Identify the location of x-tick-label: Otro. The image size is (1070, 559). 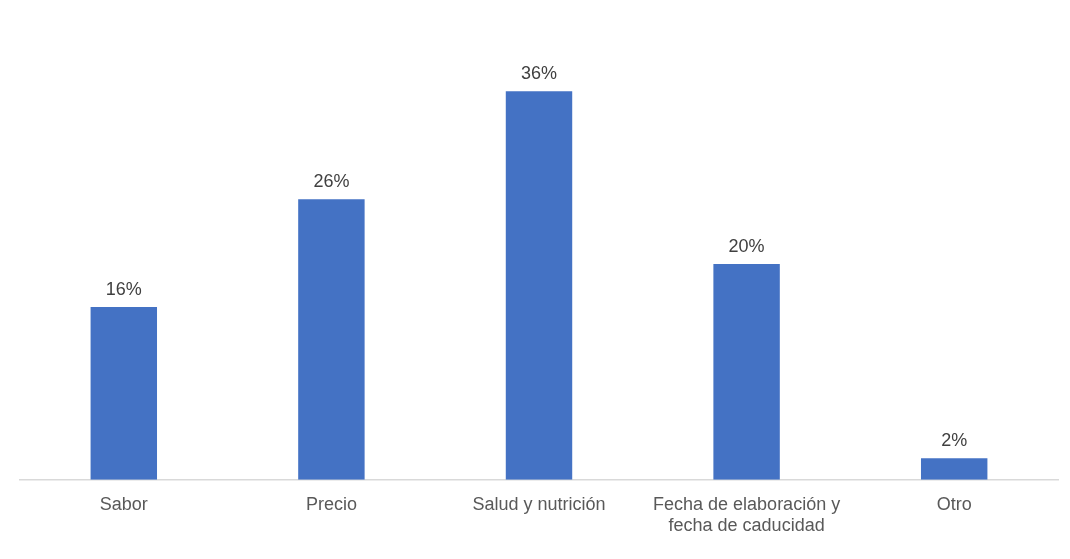
(954, 503).